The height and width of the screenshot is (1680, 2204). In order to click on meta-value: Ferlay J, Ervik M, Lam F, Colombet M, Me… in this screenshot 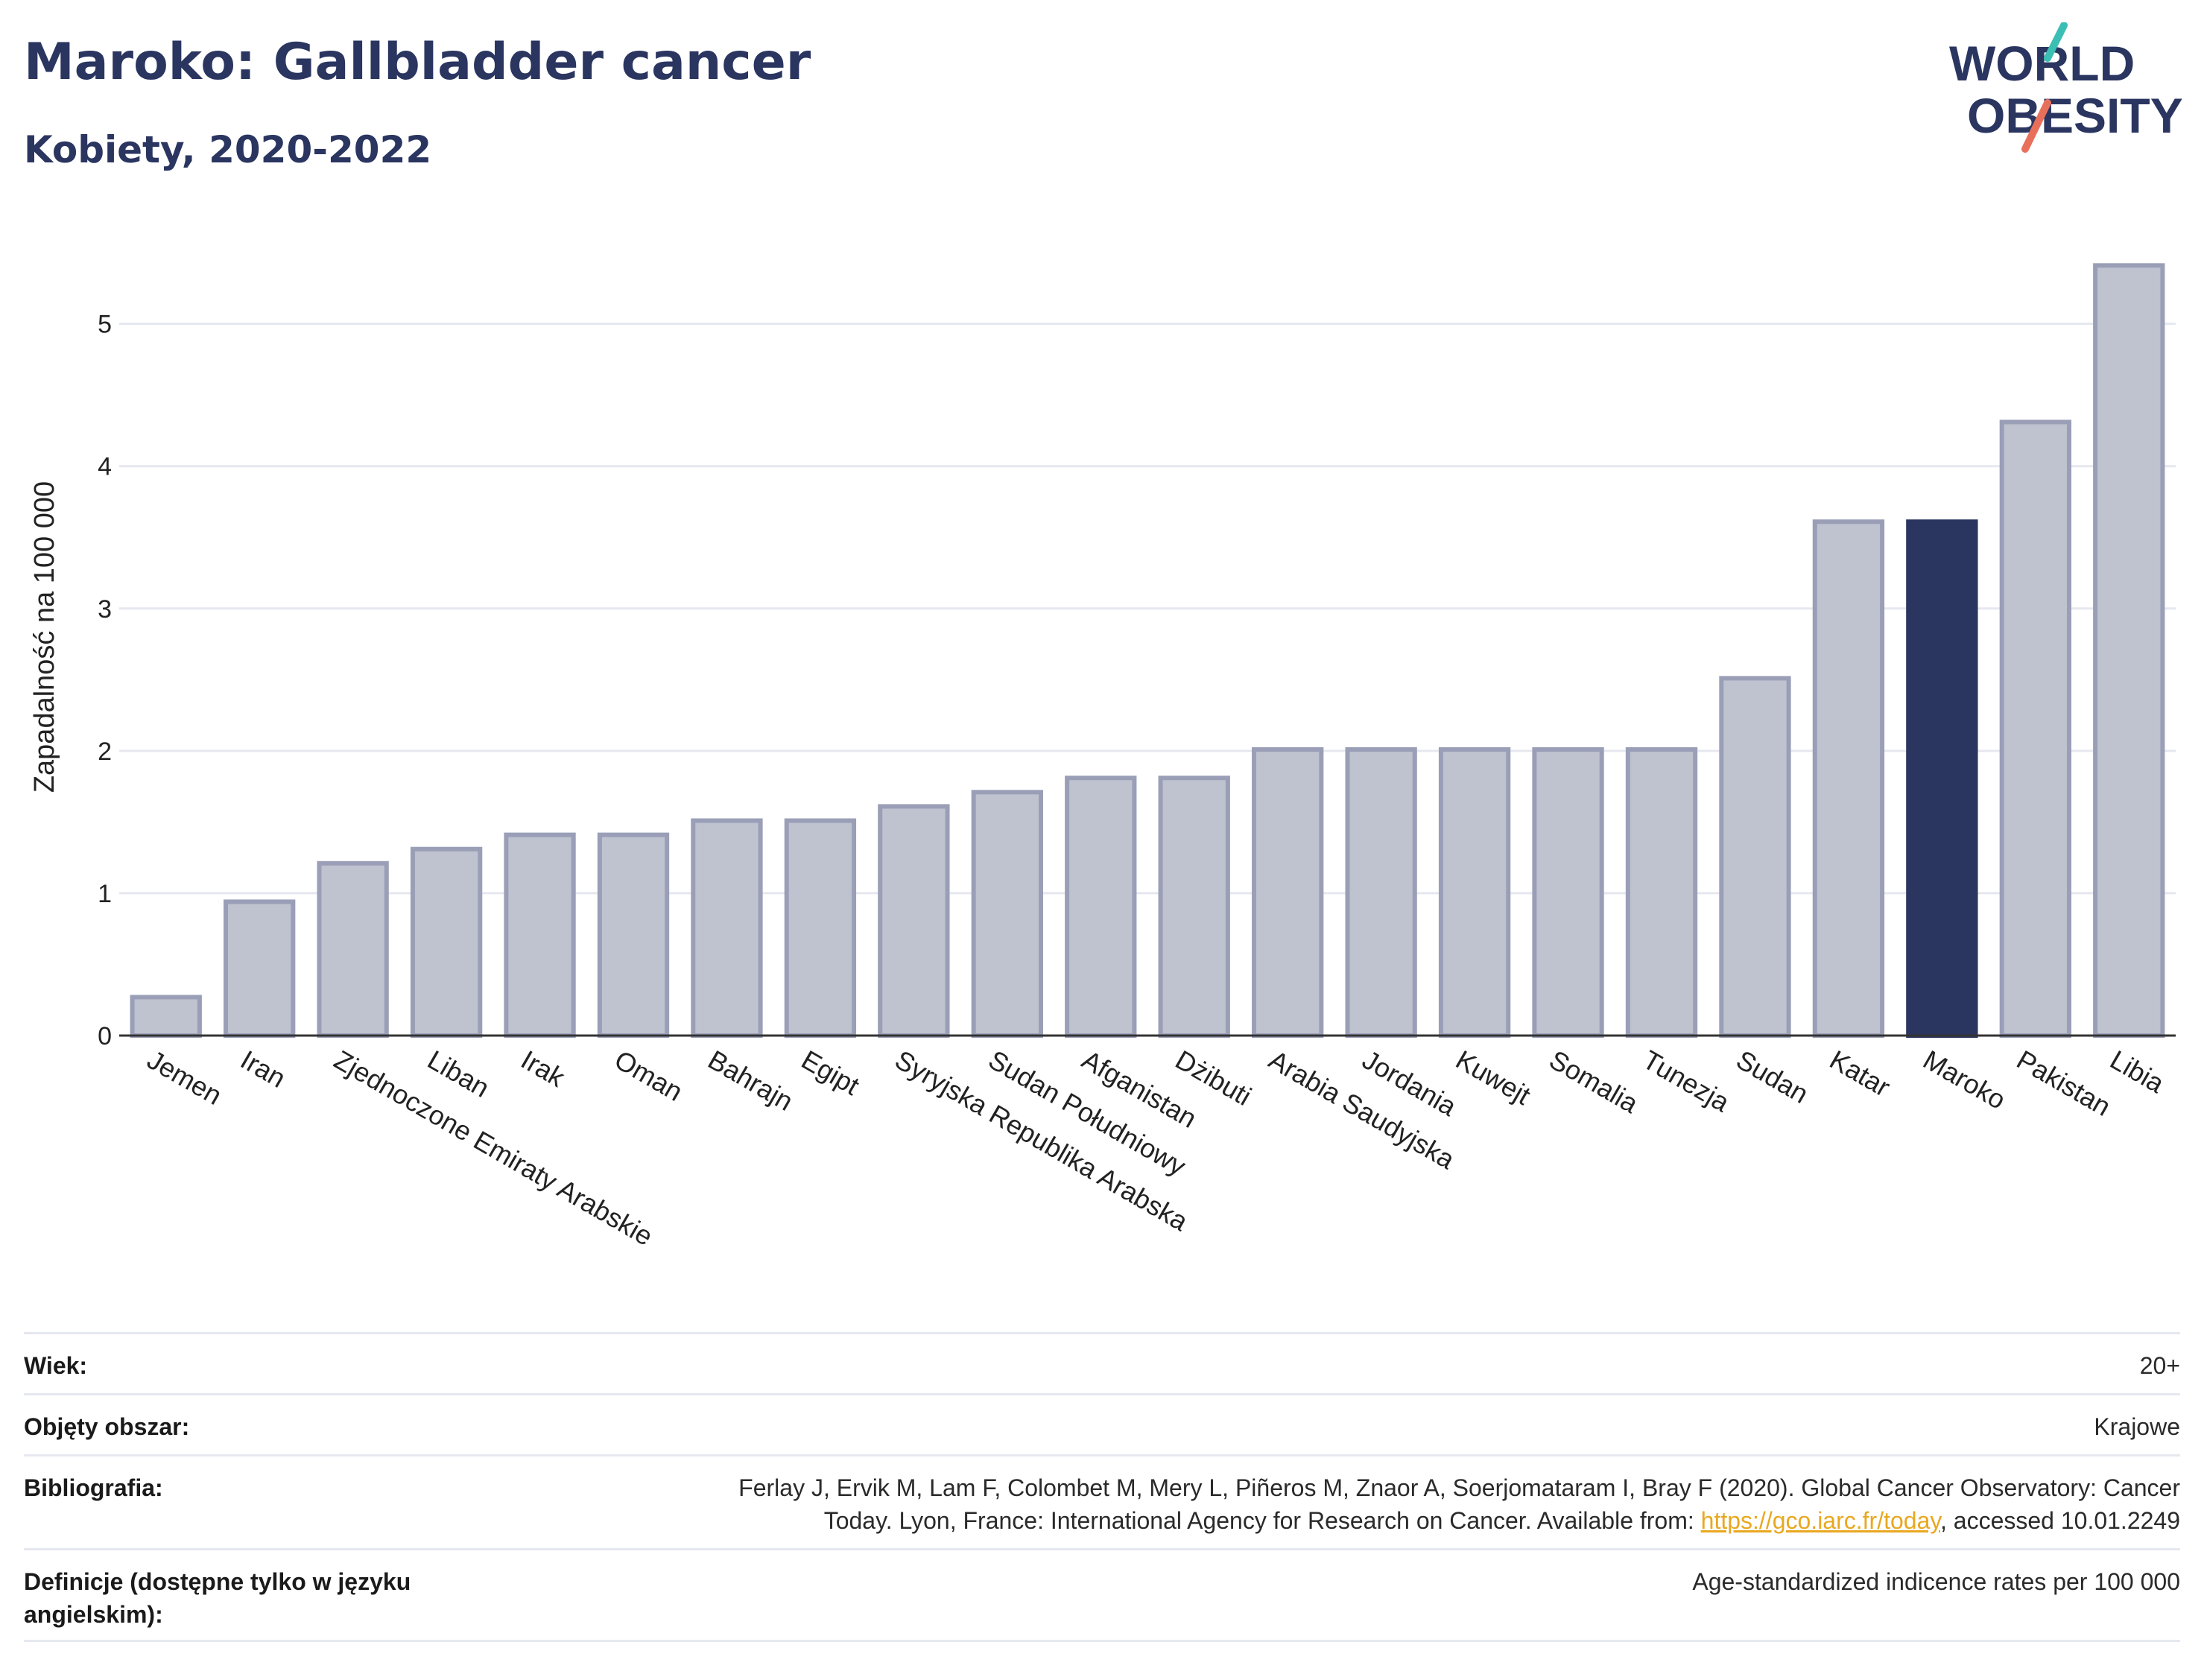, I will do `click(1459, 1509)`.